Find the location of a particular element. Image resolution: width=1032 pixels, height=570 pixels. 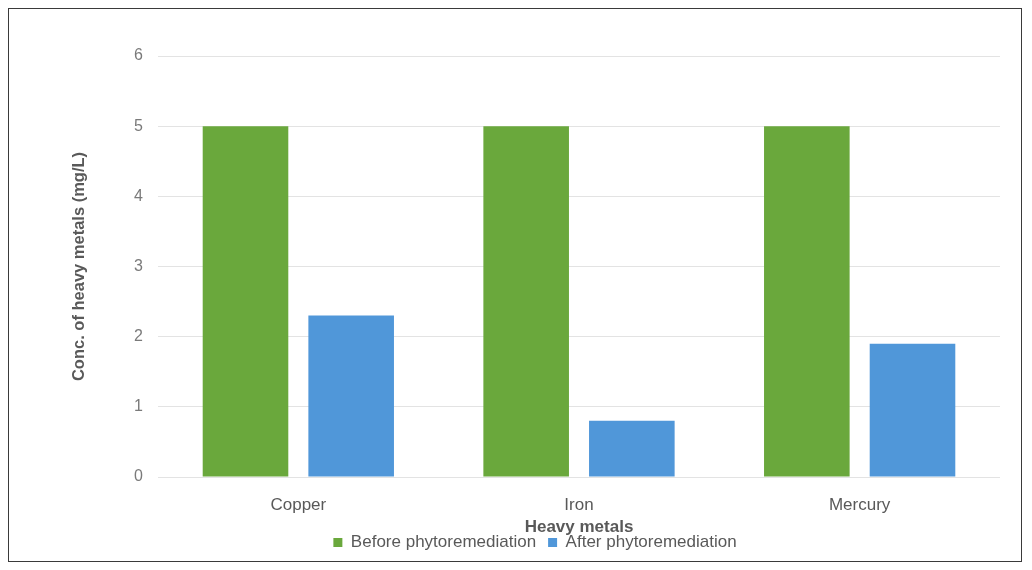

legend-label: Before phytoremediation is located at coordinates (443, 542).